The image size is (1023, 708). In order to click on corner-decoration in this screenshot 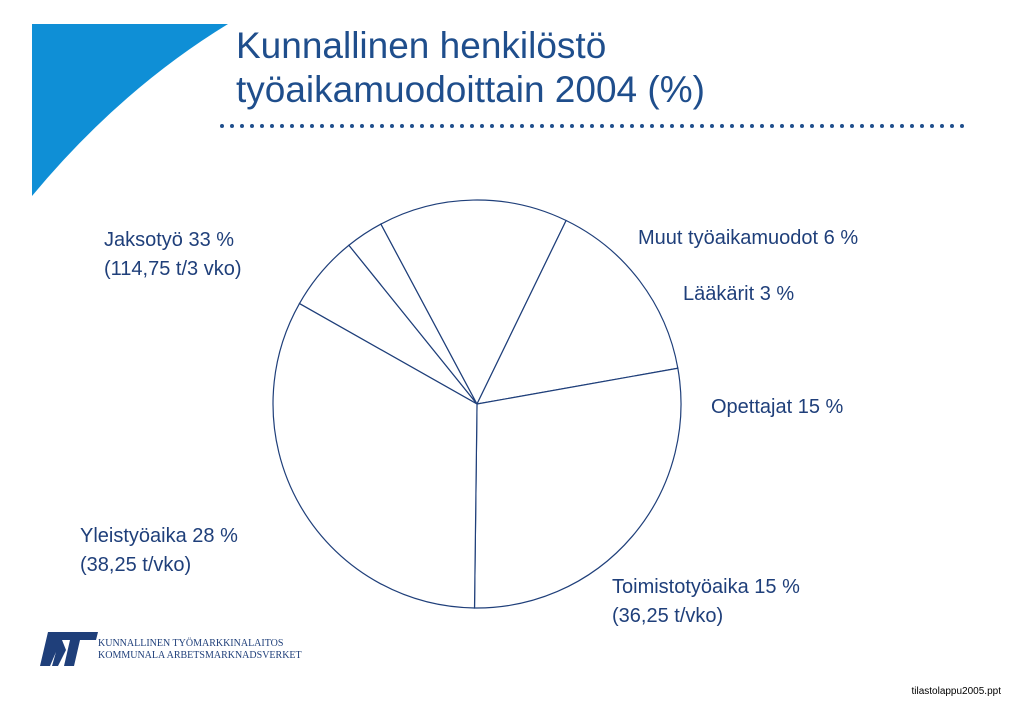, I will do `click(130, 110)`.